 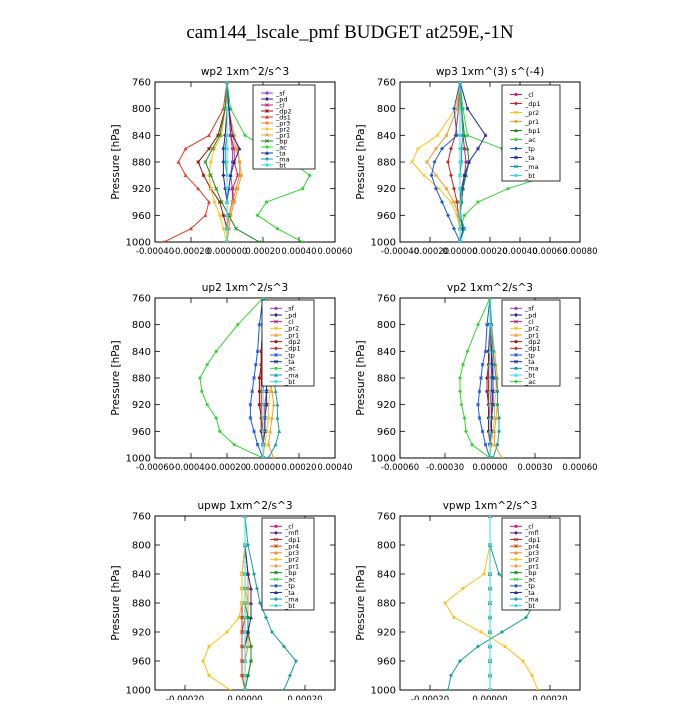 What do you see at coordinates (141, 379) in the screenshot?
I see `y-tick-label: 880` at bounding box center [141, 379].